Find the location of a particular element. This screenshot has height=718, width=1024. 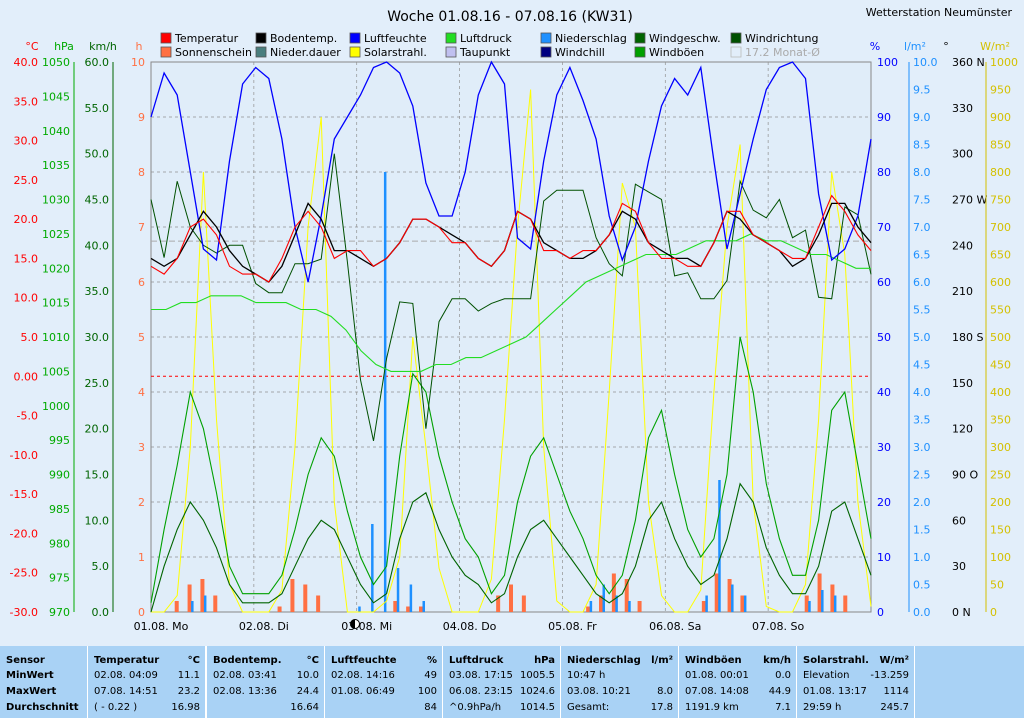

y-tick-label: 0.5 is located at coordinates (922, 585).